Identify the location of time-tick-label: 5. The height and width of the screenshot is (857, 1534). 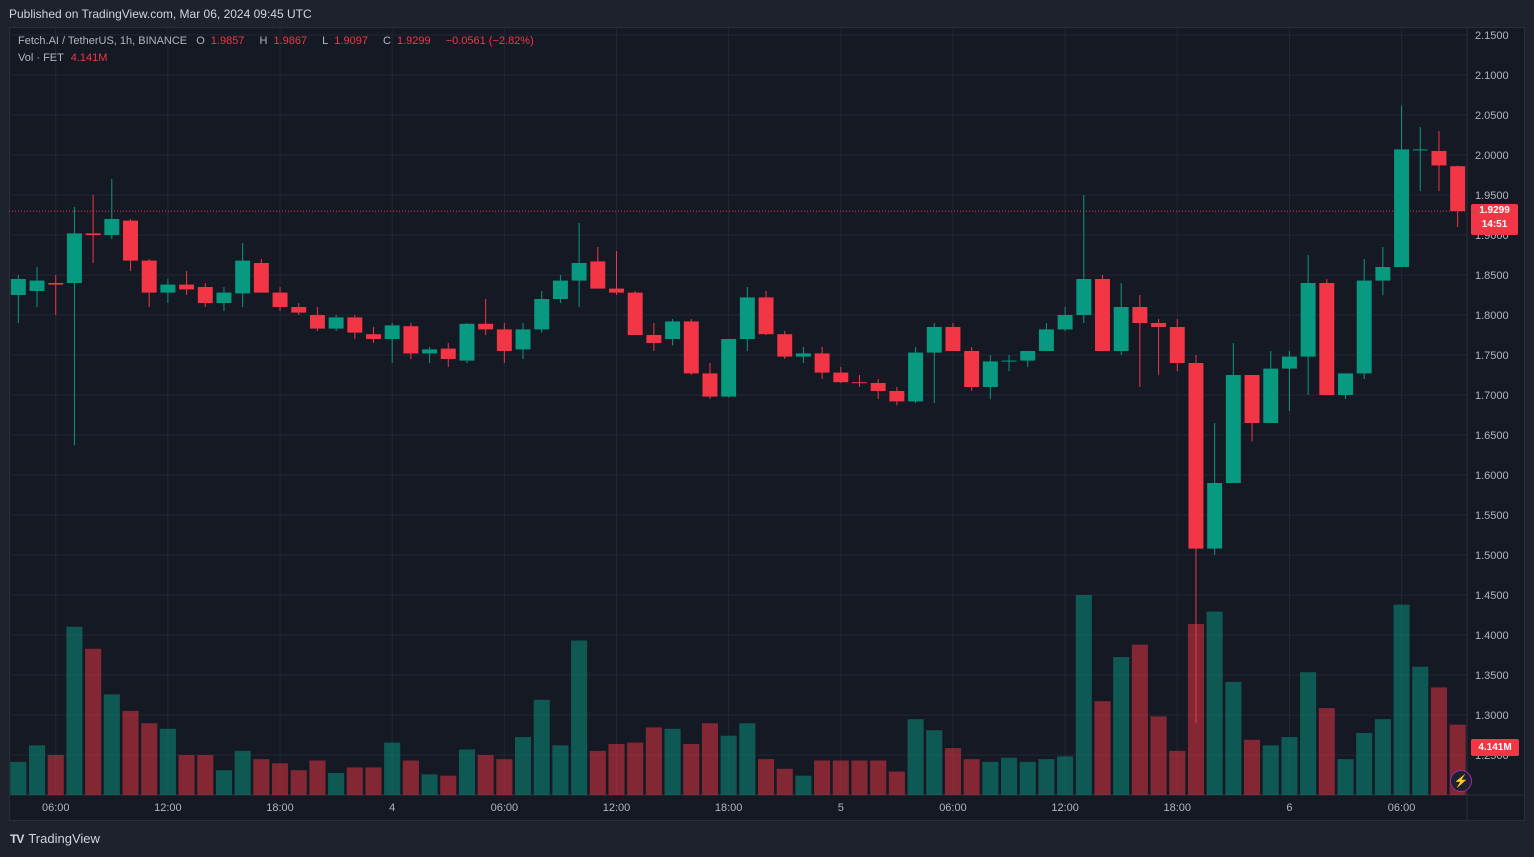
(841, 808).